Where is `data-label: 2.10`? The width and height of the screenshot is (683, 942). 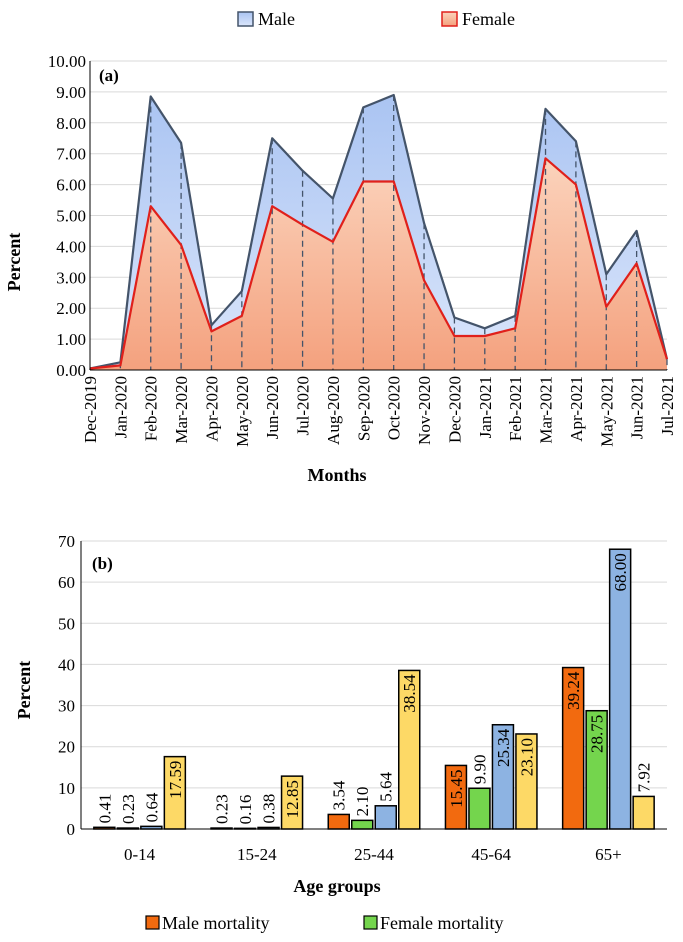
data-label: 2.10 is located at coordinates (362, 802).